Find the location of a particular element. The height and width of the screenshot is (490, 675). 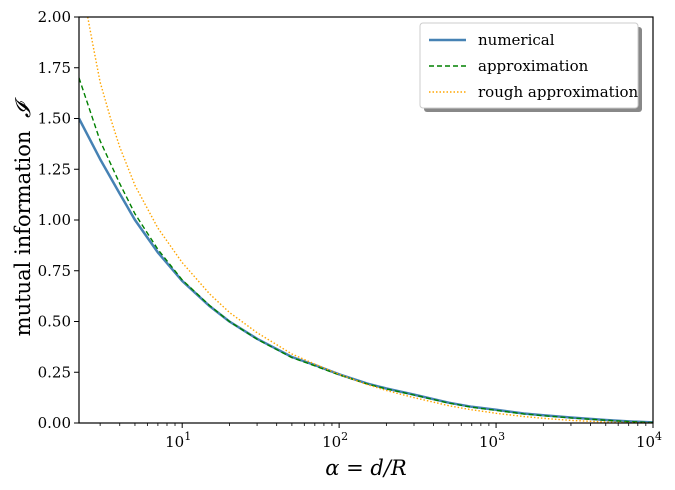

y-tick-label: 1.00 is located at coordinates (54, 220).